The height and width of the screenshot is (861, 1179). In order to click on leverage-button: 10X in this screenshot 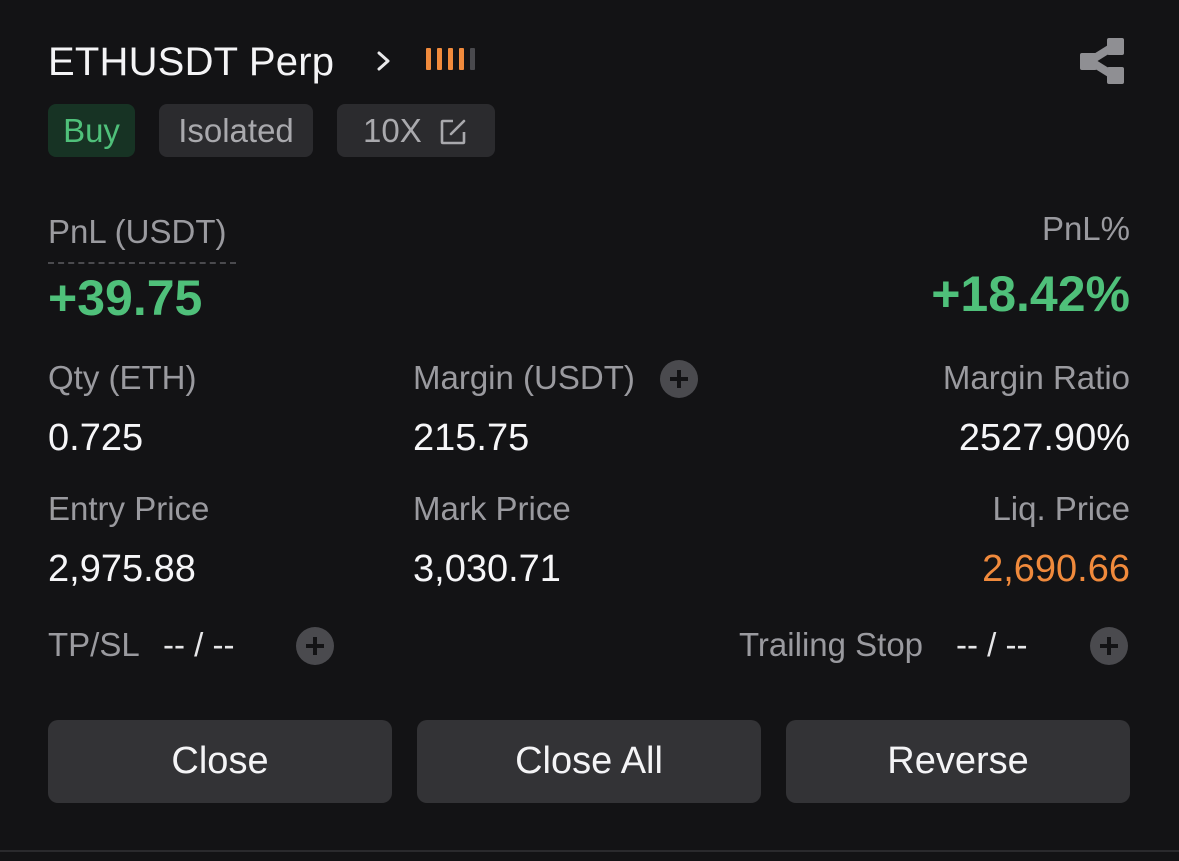, I will do `click(416, 130)`.